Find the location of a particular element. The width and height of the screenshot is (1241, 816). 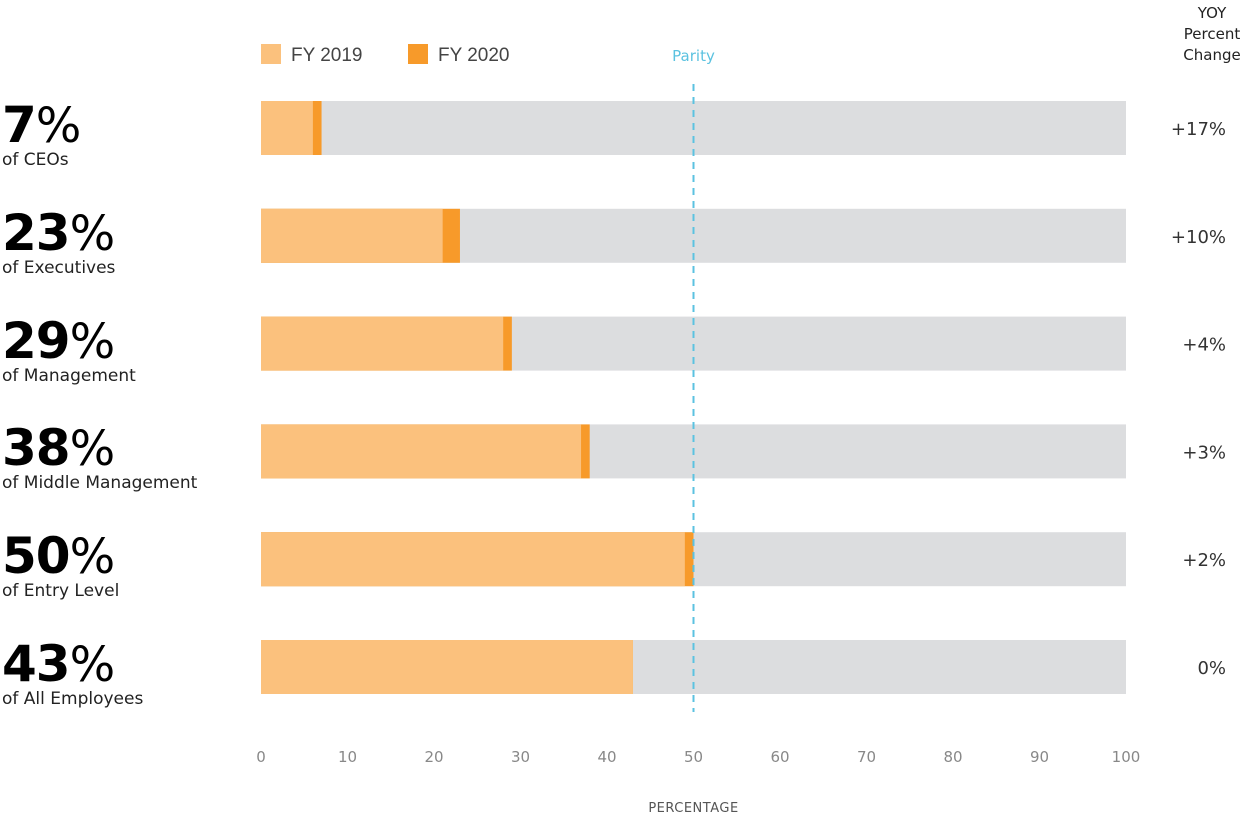

parity-label: Parity is located at coordinates (693, 56).